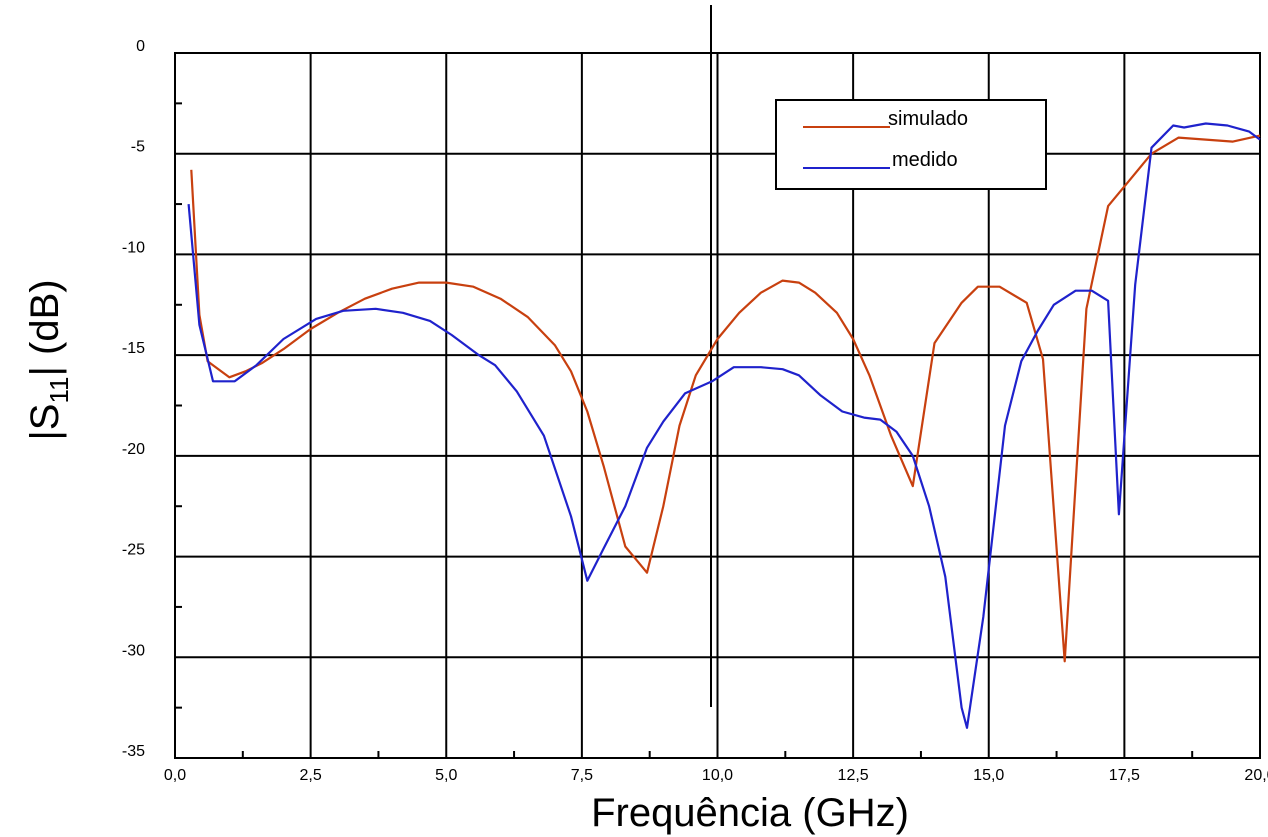 The height and width of the screenshot is (837, 1268). Describe the element at coordinates (133, 449) in the screenshot. I see `y-tick-label-4: -20` at that location.